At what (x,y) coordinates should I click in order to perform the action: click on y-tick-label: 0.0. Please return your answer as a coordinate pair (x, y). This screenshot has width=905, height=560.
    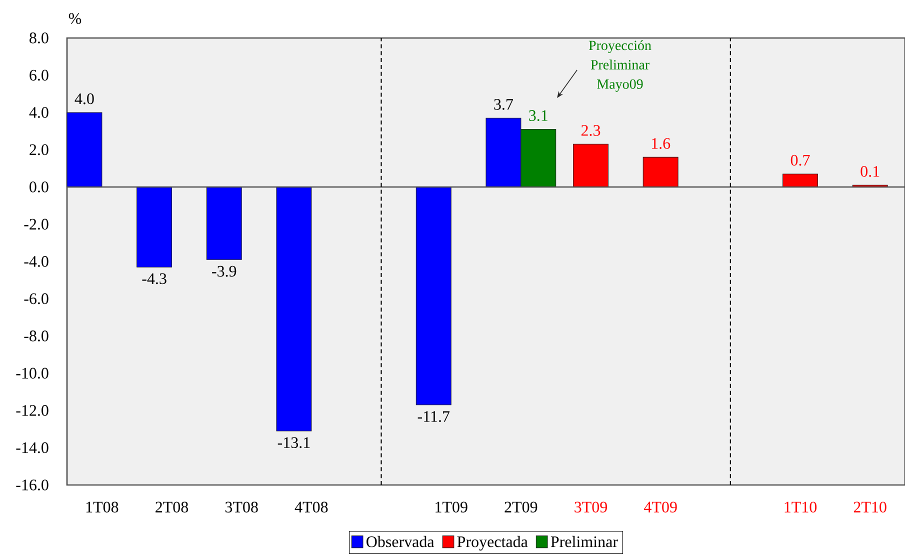
    Looking at the image, I should click on (39, 187).